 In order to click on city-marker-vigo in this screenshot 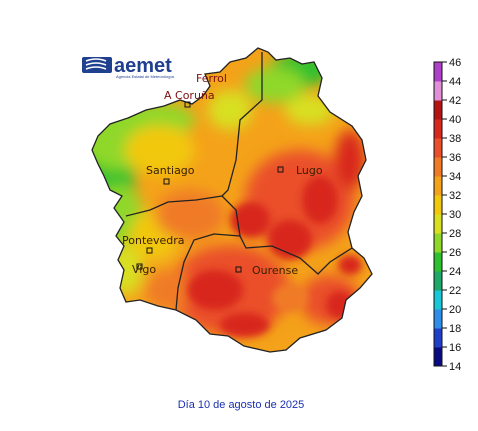, I will do `click(139, 266)`.